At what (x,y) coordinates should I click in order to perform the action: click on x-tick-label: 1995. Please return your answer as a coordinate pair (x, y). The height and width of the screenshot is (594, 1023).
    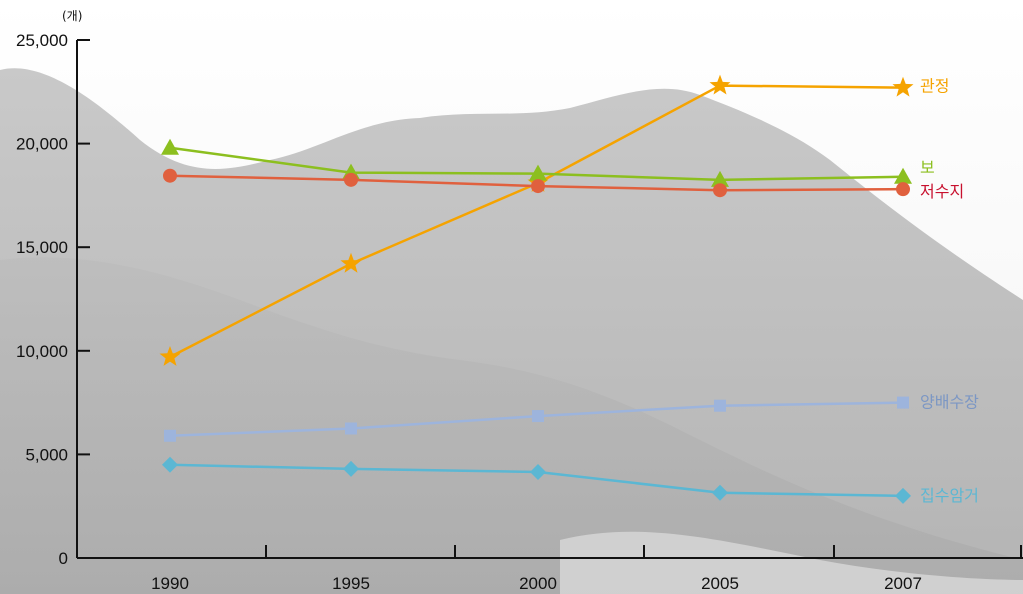
    Looking at the image, I should click on (351, 583).